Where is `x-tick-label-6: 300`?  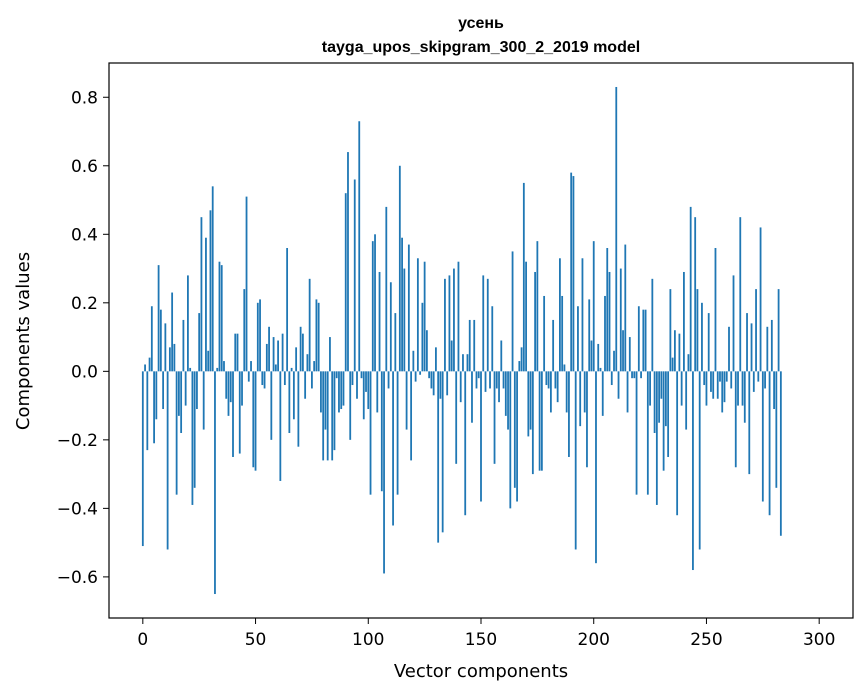
x-tick-label-6: 300 is located at coordinates (819, 640).